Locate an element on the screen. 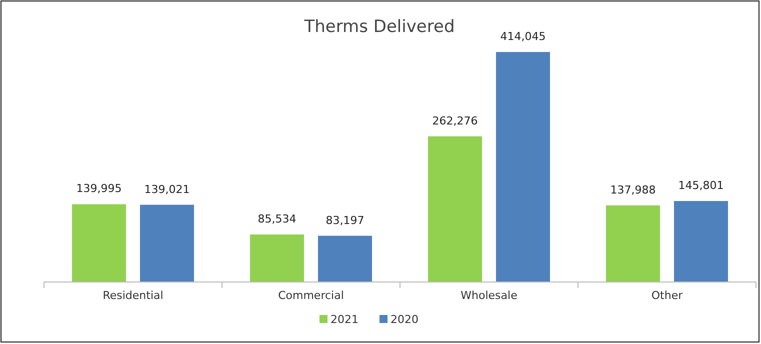 The width and height of the screenshot is (761, 344). data-label: 137,988 is located at coordinates (633, 189).